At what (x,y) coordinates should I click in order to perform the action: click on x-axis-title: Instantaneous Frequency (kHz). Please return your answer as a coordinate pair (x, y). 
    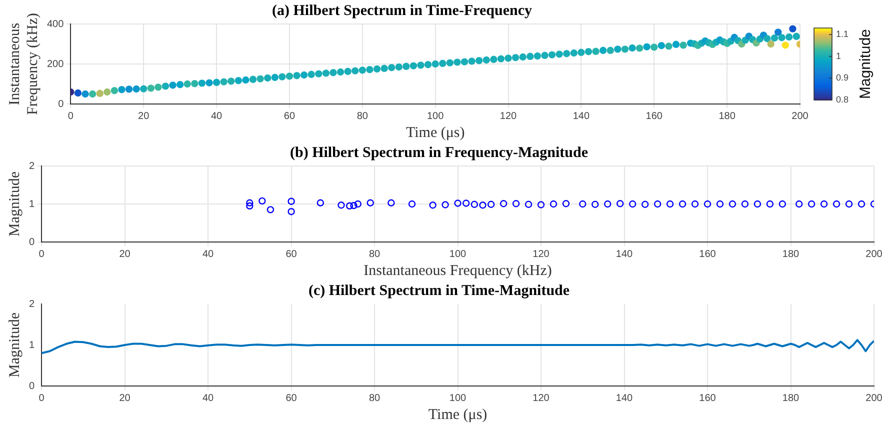
    Looking at the image, I should click on (458, 270).